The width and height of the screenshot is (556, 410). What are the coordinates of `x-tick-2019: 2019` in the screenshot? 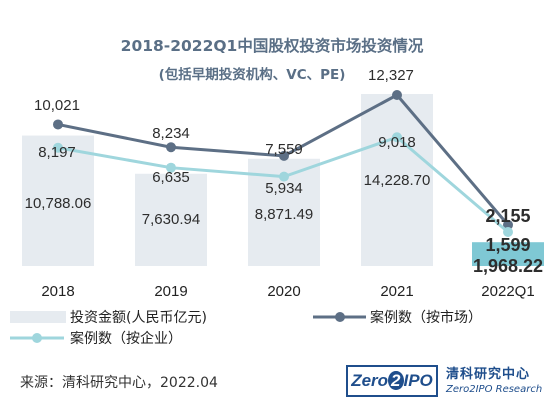 It's located at (170, 291).